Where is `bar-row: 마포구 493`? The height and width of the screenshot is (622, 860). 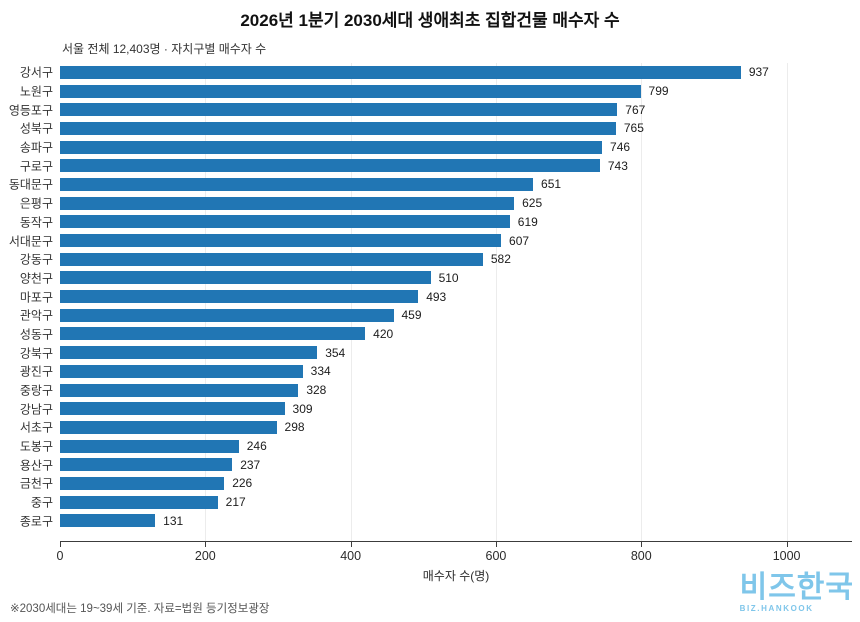
bar-row: 마포구 493 is located at coordinates (436, 296).